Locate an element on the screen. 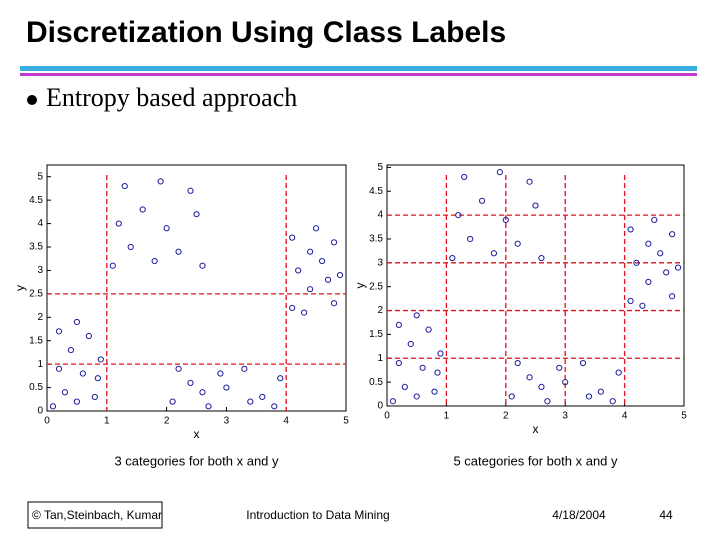 The image size is (720, 540). bullet-text: Entropy based approach is located at coordinates (171, 97).